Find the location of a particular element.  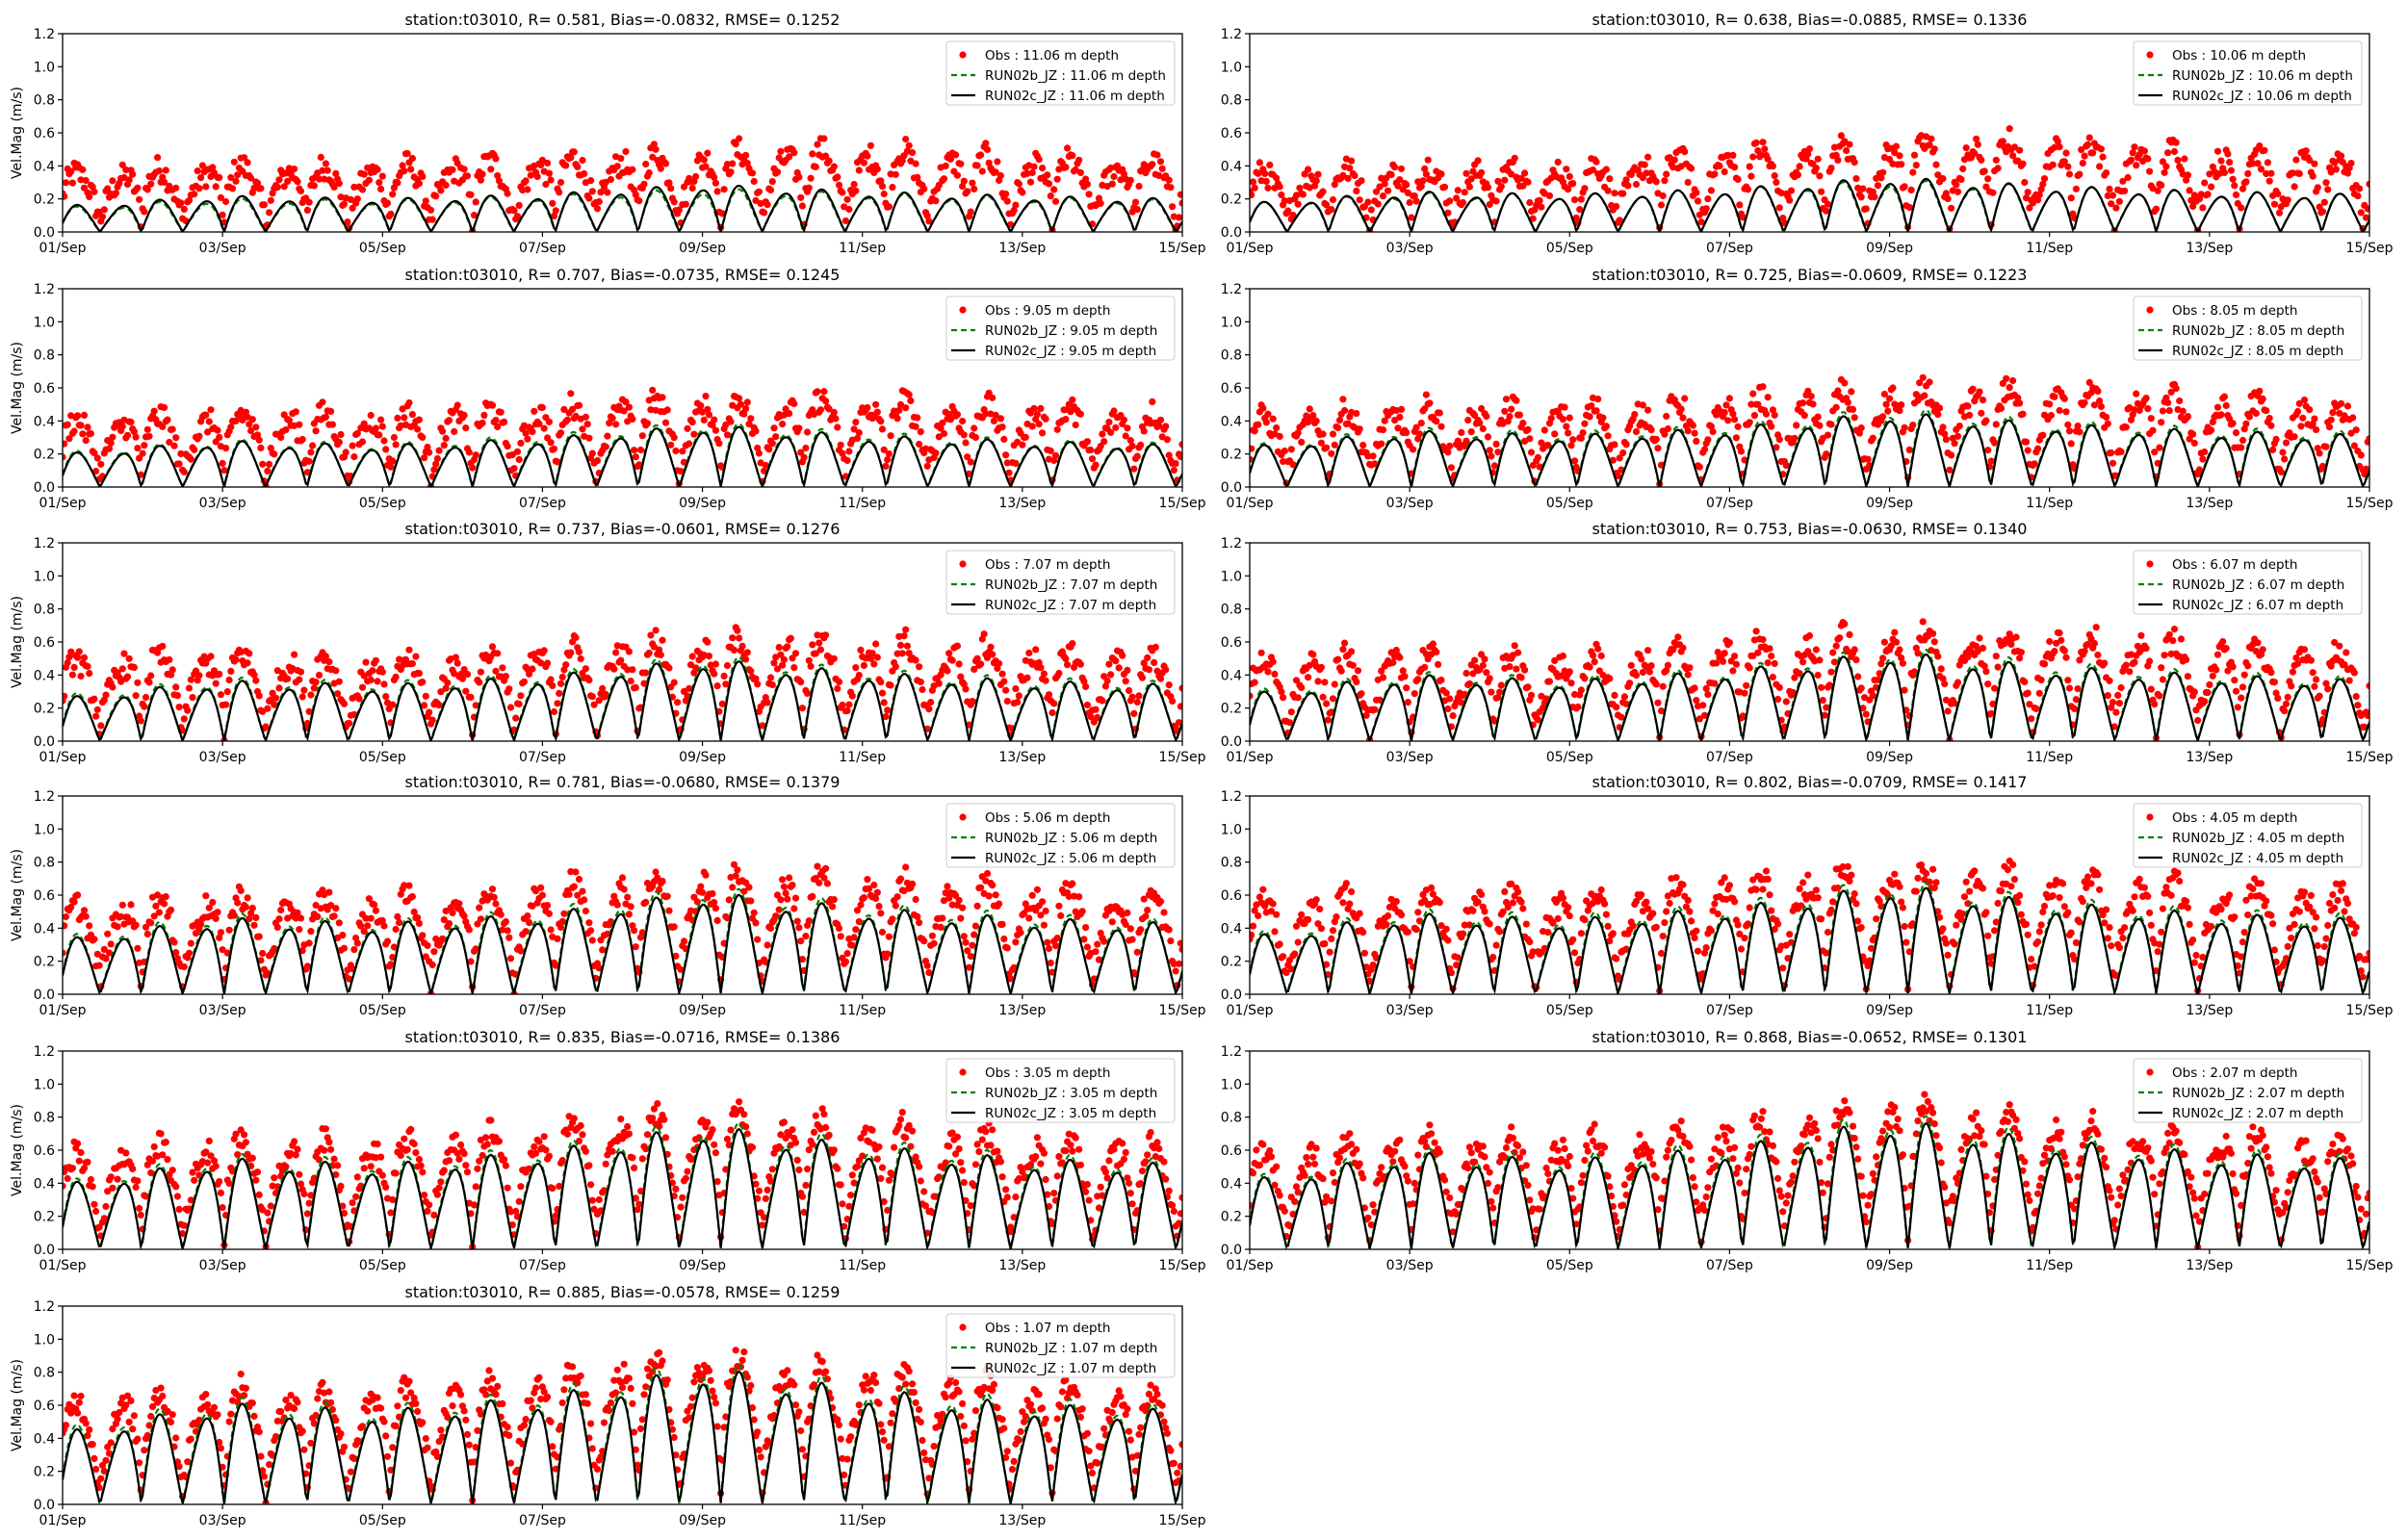

legend-label: RUN02b_JZ : 7.07 m depth is located at coordinates (1071, 585).